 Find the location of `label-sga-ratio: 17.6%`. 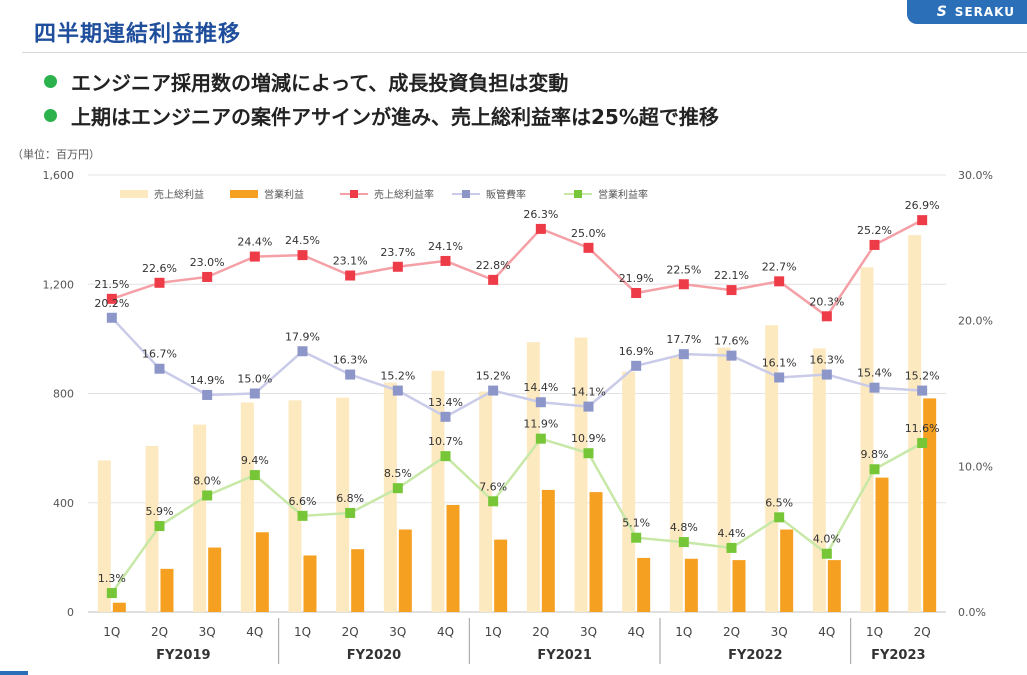

label-sga-ratio: 17.6% is located at coordinates (731, 341).